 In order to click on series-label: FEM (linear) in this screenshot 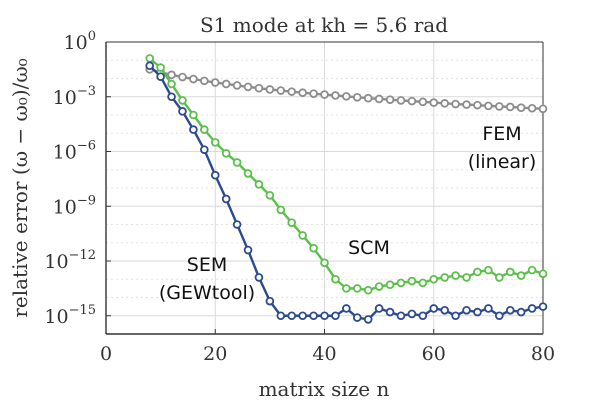, I will do `click(502, 148)`.